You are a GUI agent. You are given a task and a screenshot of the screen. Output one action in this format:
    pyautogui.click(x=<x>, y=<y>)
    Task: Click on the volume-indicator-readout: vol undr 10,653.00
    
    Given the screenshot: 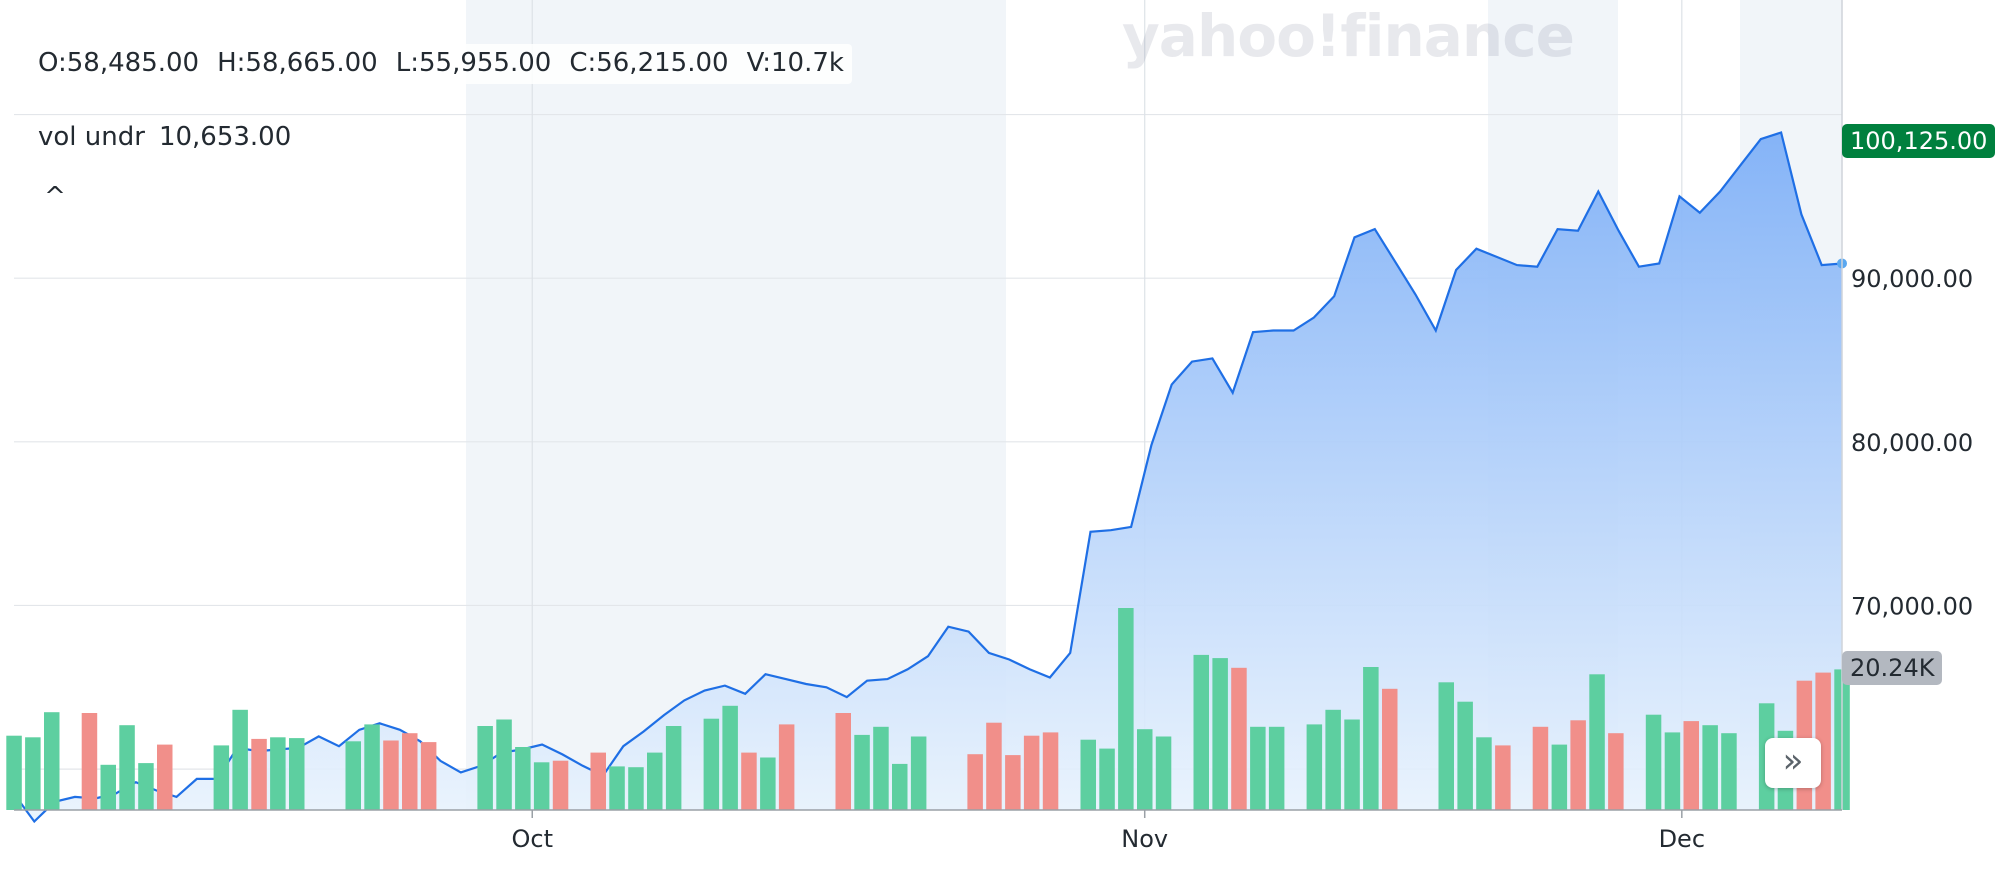 What is the action you would take?
    pyautogui.click(x=172, y=137)
    